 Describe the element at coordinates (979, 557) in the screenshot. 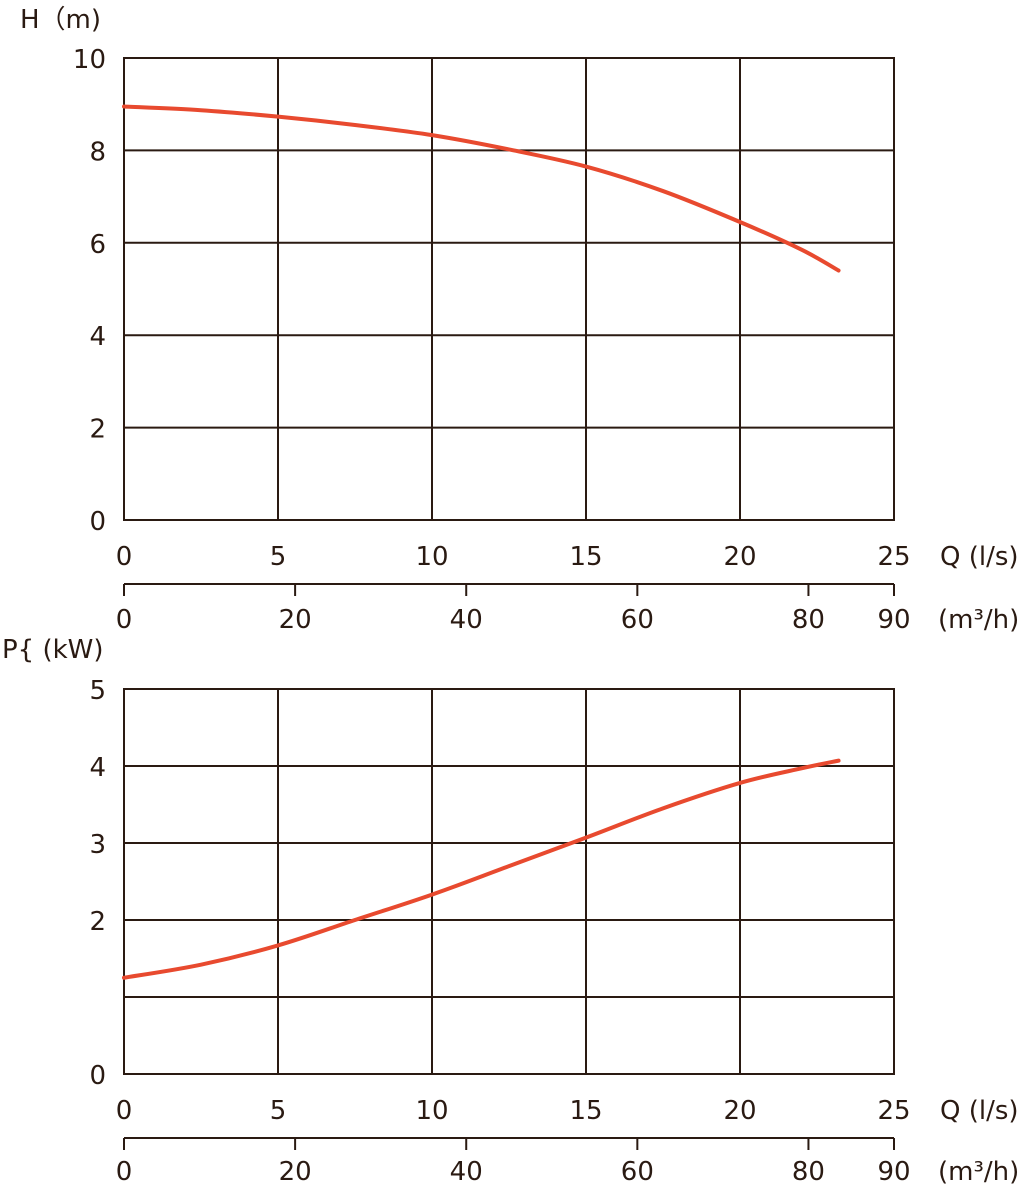

I see `head-x-axis-label: Q (l/s)` at that location.